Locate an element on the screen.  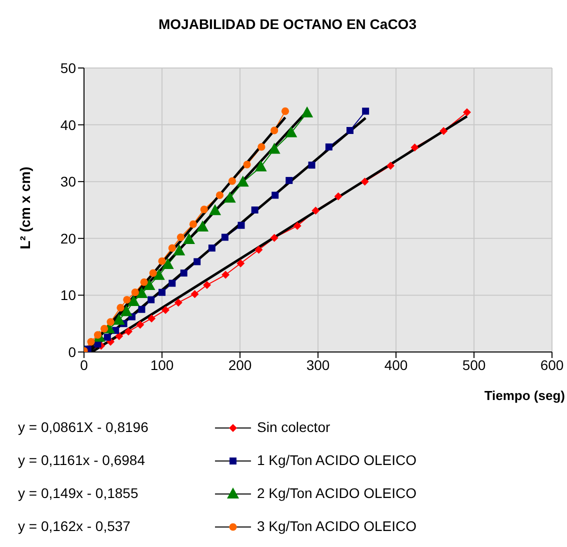
y-axis-title: L² (cm x cm) is located at coordinates (25, 208).